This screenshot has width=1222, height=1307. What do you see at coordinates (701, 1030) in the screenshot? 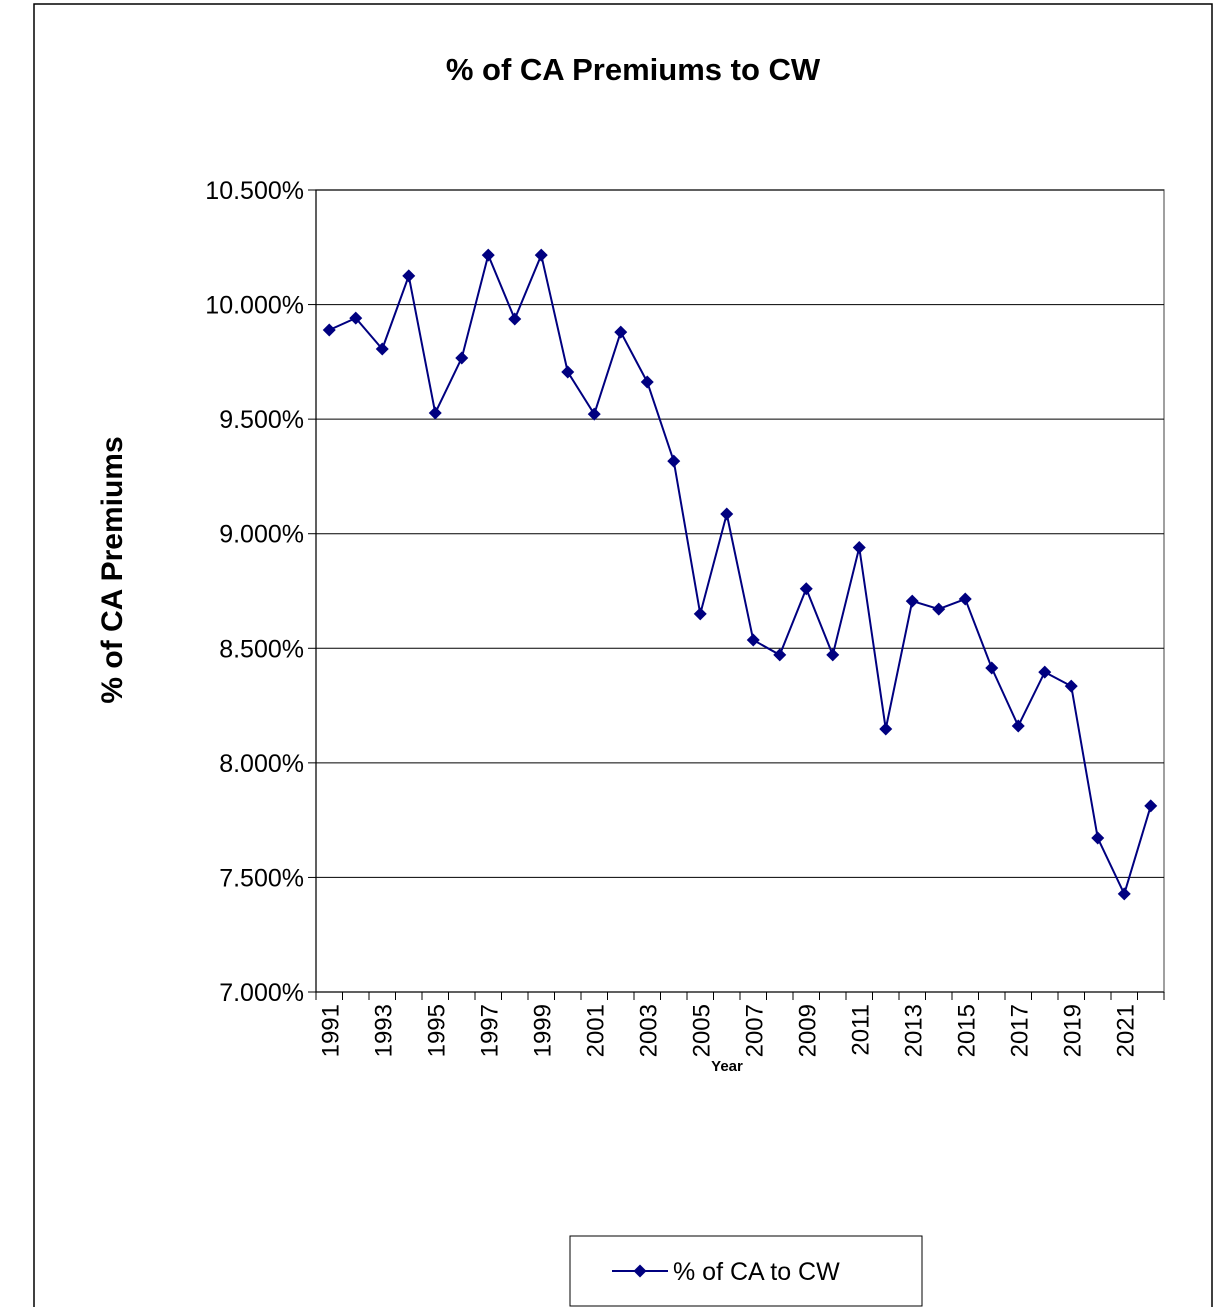
I see `x-tick-label: 2005` at bounding box center [701, 1030].